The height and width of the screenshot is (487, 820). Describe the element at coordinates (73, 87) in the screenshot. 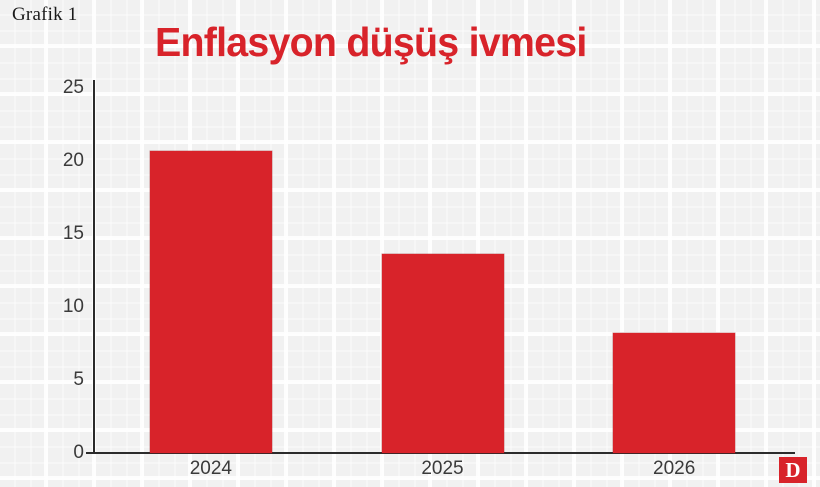

I see `y-tick-label: 25` at that location.